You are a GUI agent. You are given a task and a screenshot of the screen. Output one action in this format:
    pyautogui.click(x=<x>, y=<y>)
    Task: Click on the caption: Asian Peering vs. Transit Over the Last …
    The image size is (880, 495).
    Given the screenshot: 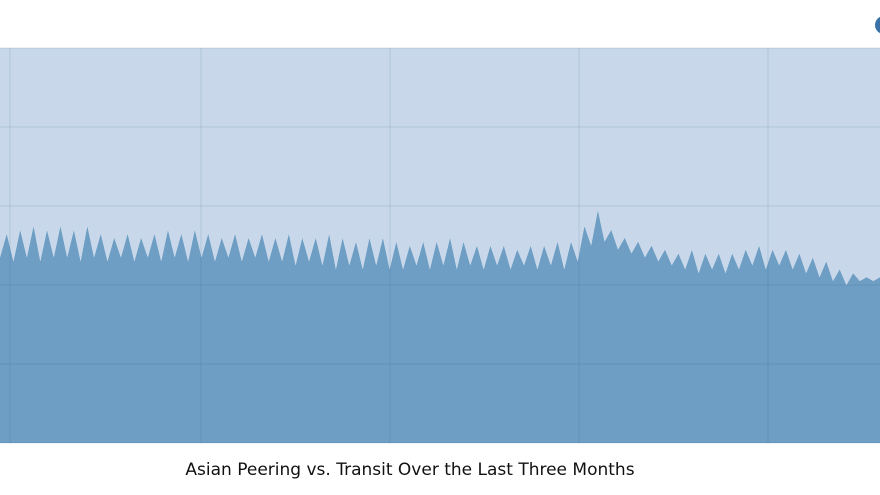 What is the action you would take?
    pyautogui.click(x=409, y=470)
    